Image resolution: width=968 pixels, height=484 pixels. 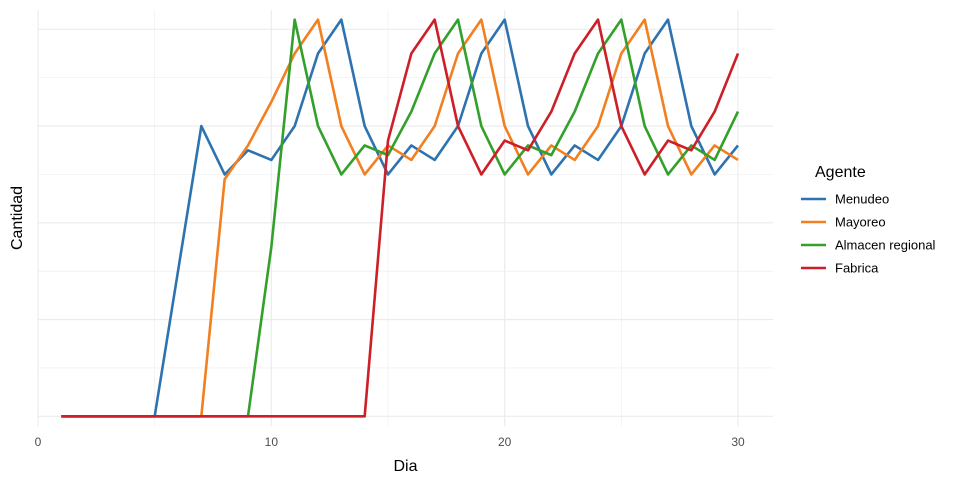 I want to click on legend-label: Fabrica, so click(x=857, y=268).